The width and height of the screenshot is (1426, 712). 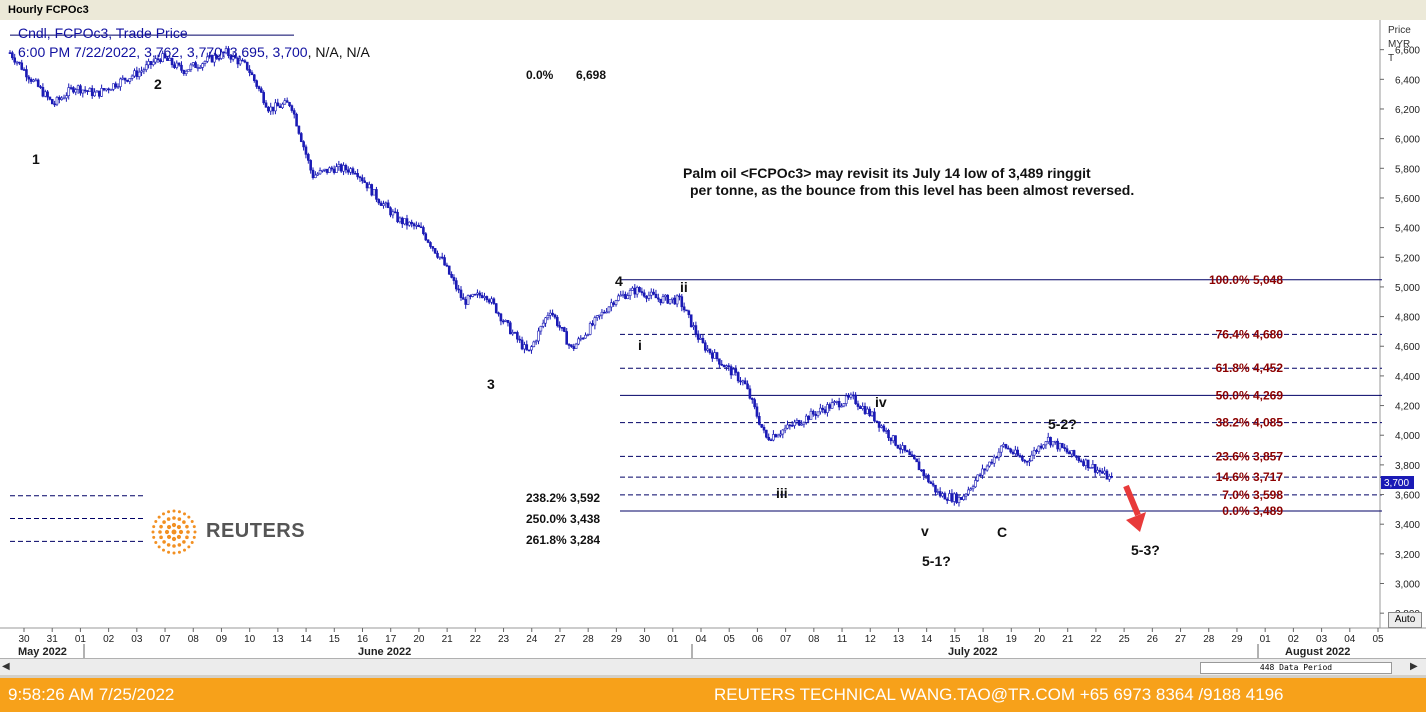 I want to click on x-tick-label: 07, so click(x=786, y=639).